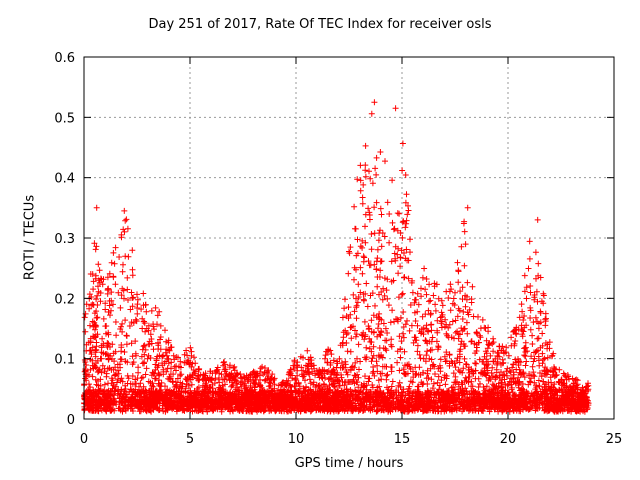 The height and width of the screenshot is (480, 640). I want to click on x-tick-label: 15, so click(402, 439).